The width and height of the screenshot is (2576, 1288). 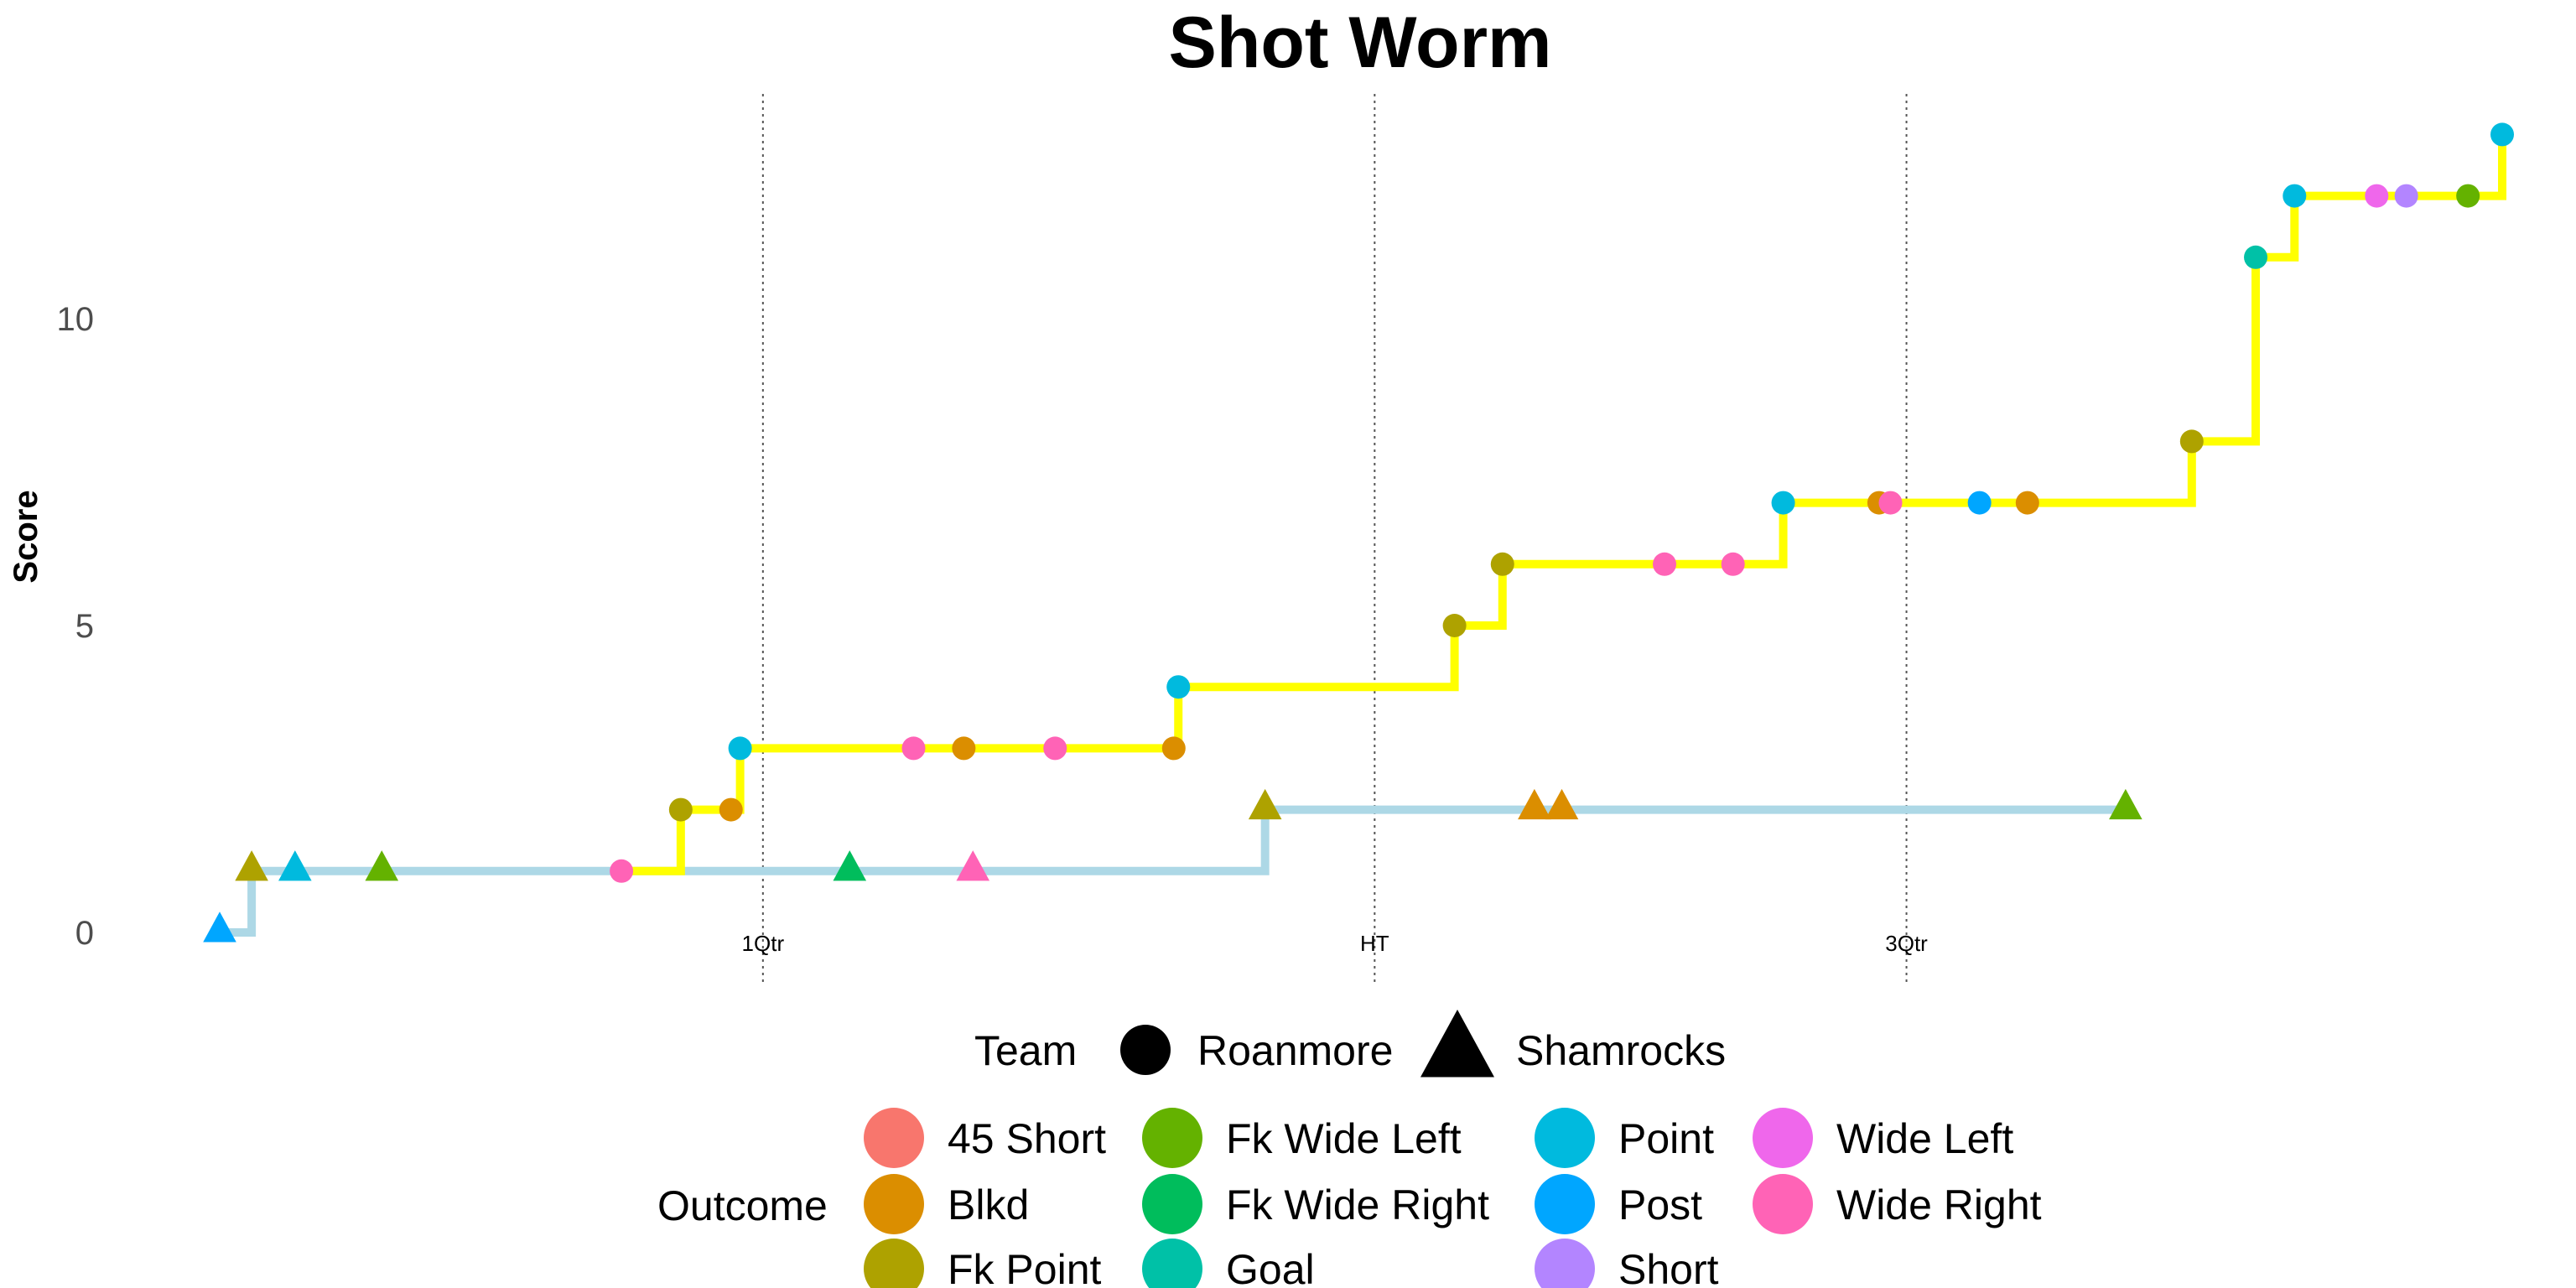 What do you see at coordinates (1295, 1050) in the screenshot?
I see `team-label-roanmore: Roanmore` at bounding box center [1295, 1050].